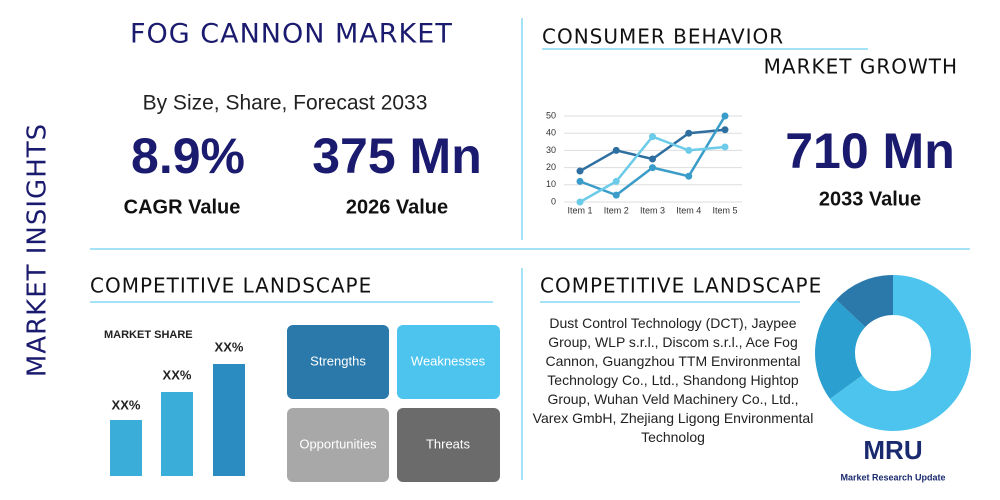  I want to click on stat-value: 8.9%, so click(188, 156).